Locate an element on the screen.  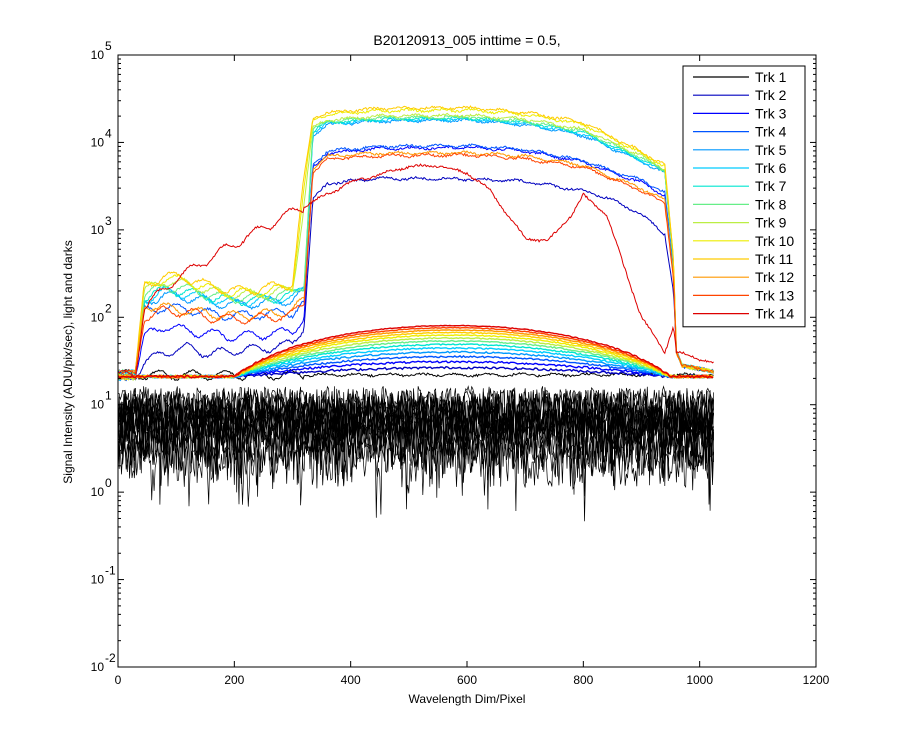
legend-label: Trk 14 is located at coordinates (774, 314).